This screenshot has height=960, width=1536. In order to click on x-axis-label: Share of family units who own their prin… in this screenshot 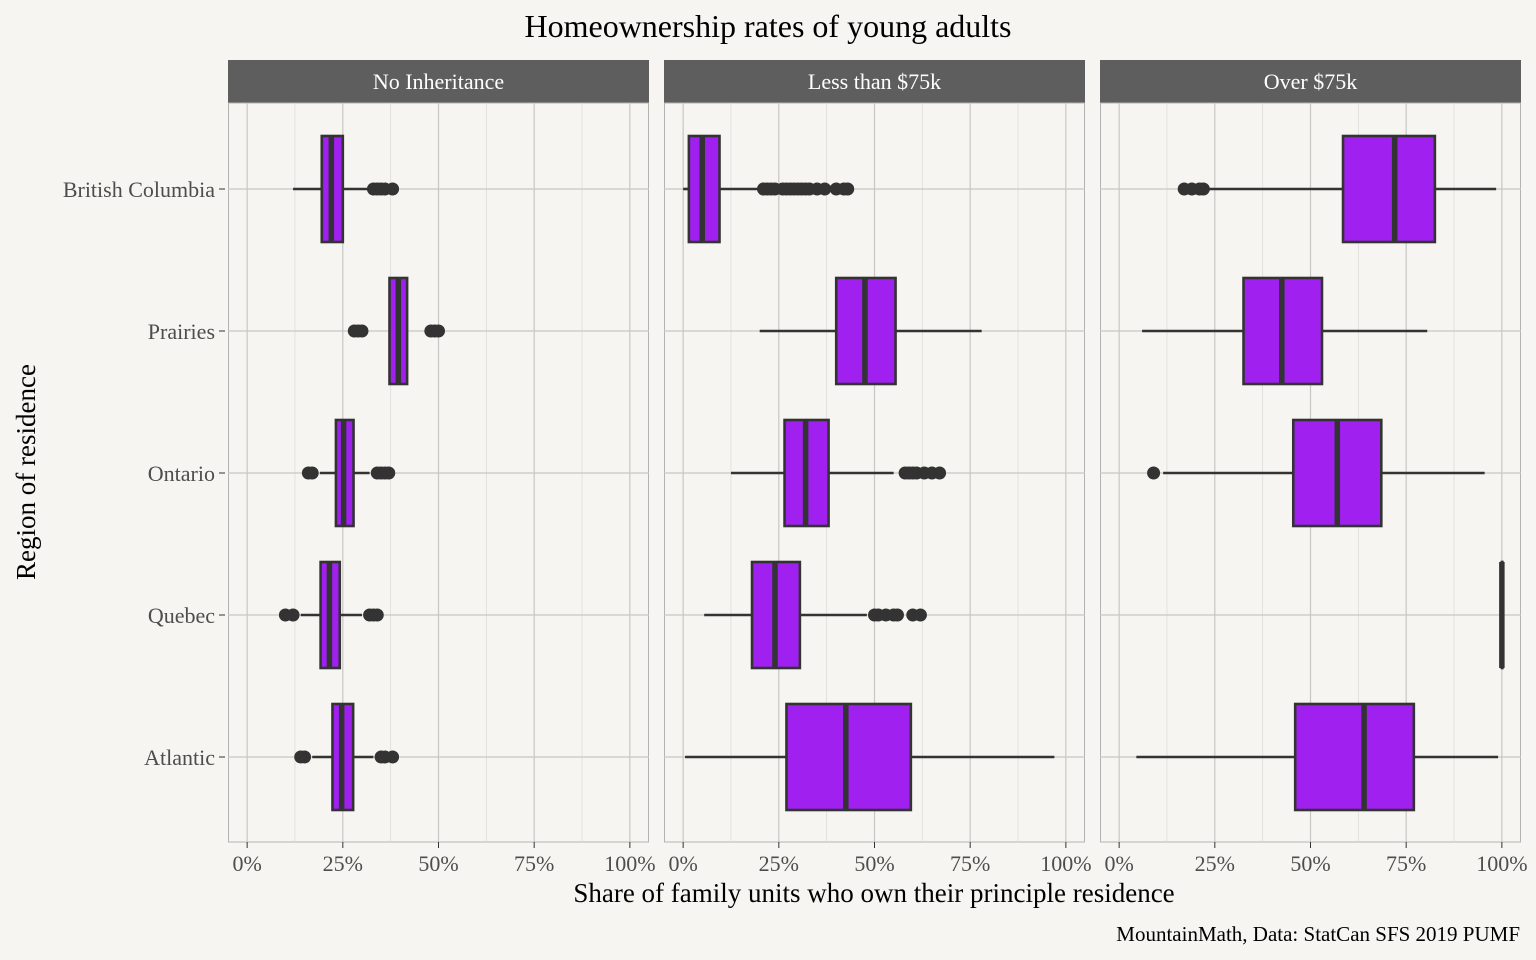, I will do `click(873, 893)`.